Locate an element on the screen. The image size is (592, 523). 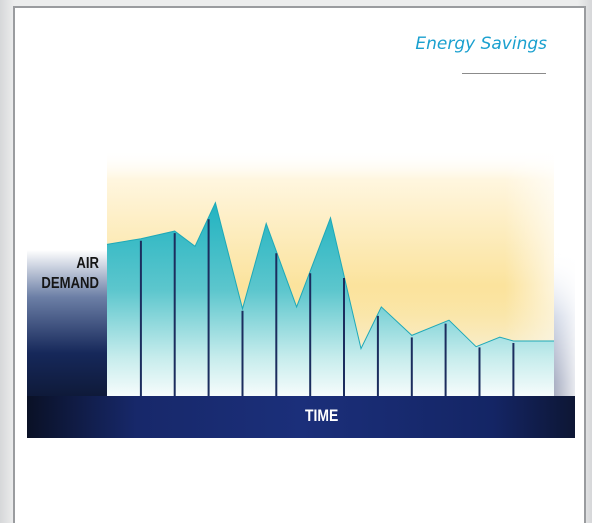
time-axis-band is located at coordinates (301, 417).